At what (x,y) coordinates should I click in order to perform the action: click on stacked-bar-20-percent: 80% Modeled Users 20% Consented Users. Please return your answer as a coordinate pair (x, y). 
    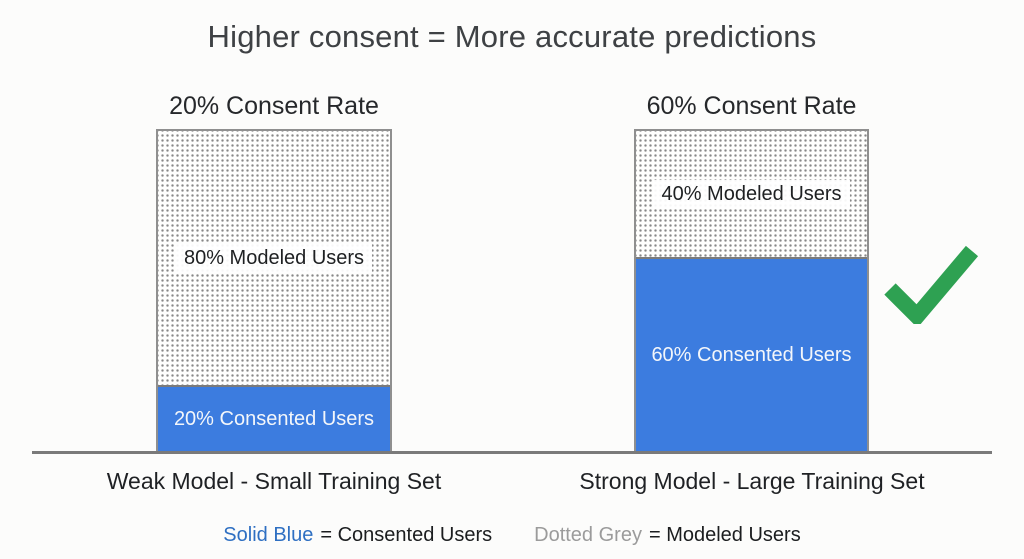
    Looking at the image, I should click on (274, 290).